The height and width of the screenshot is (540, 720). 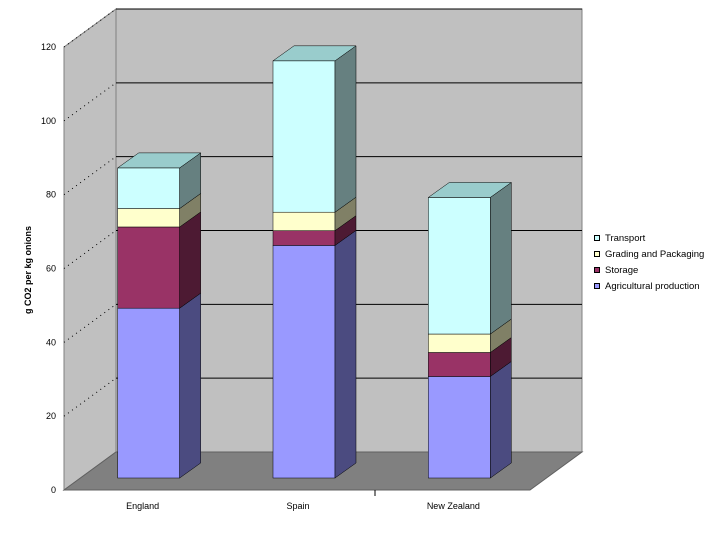 I want to click on x-tick-label: New Zealand, so click(x=453, y=506).